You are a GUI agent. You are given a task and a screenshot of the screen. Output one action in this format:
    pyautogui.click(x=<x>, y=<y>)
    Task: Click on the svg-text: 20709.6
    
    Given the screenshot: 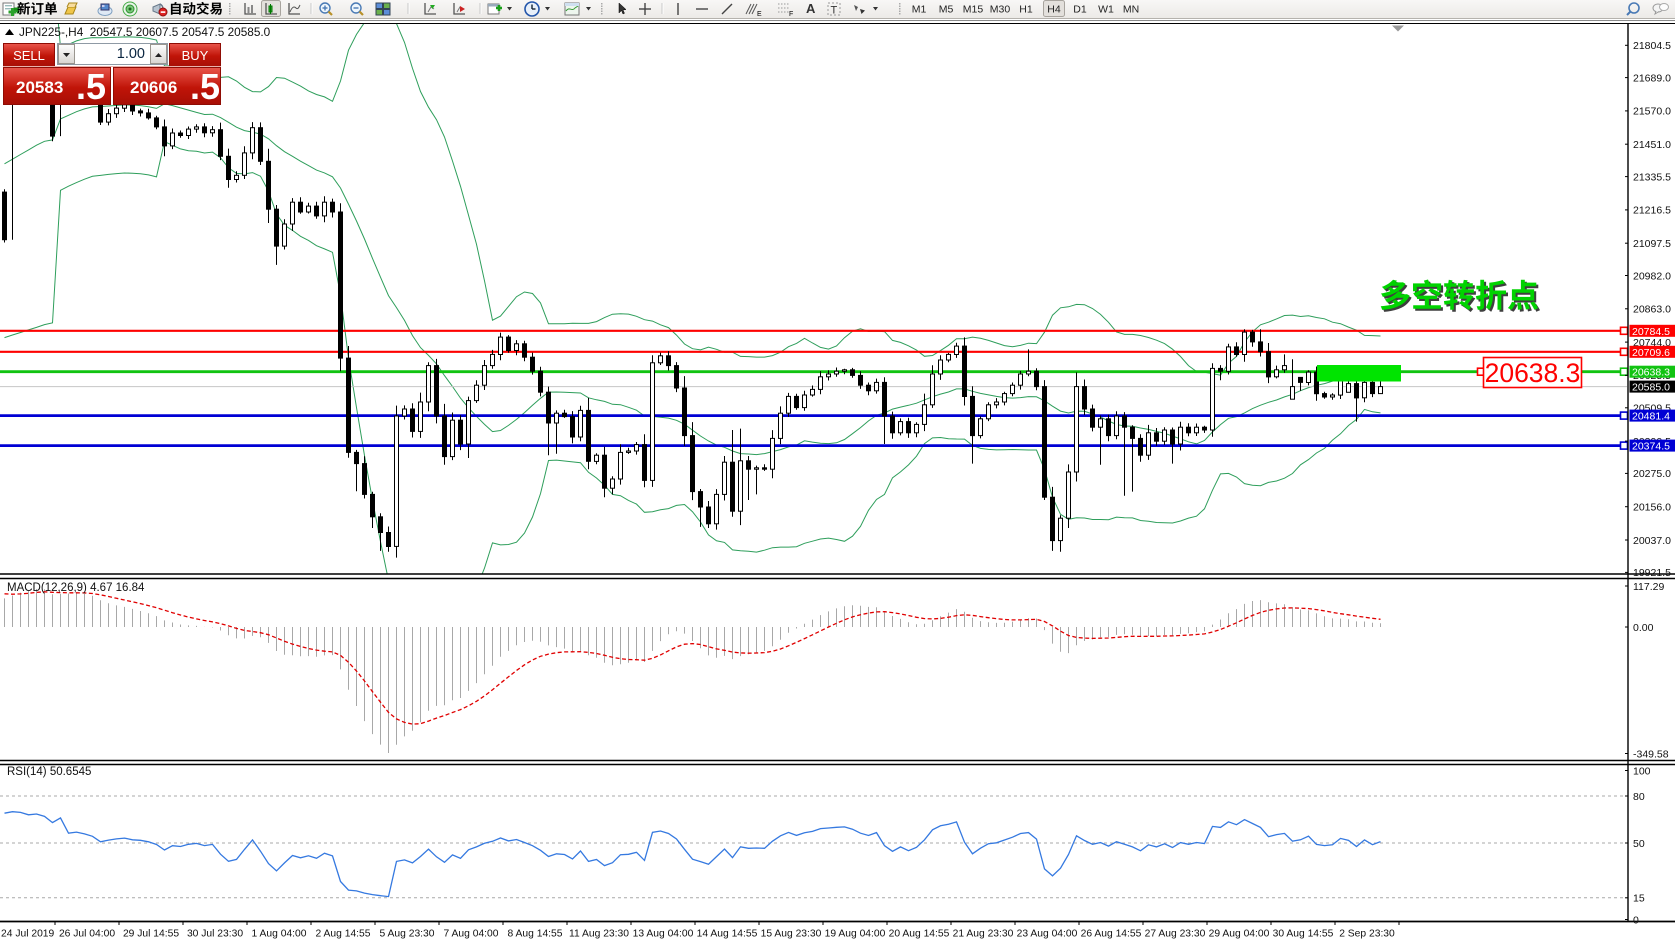 What is the action you would take?
    pyautogui.click(x=1651, y=353)
    